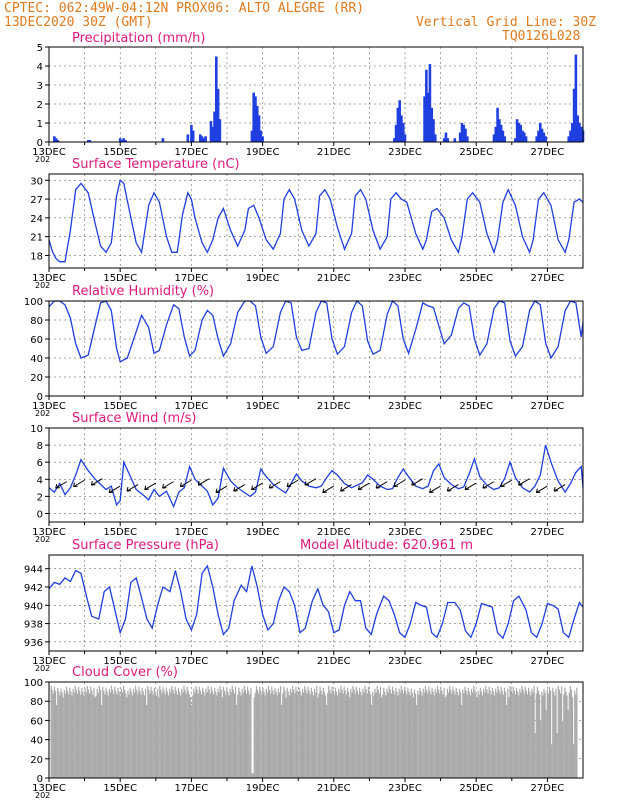 This screenshot has height=800, width=618. I want to click on x-tick-label: 21DEC, so click(334, 532).